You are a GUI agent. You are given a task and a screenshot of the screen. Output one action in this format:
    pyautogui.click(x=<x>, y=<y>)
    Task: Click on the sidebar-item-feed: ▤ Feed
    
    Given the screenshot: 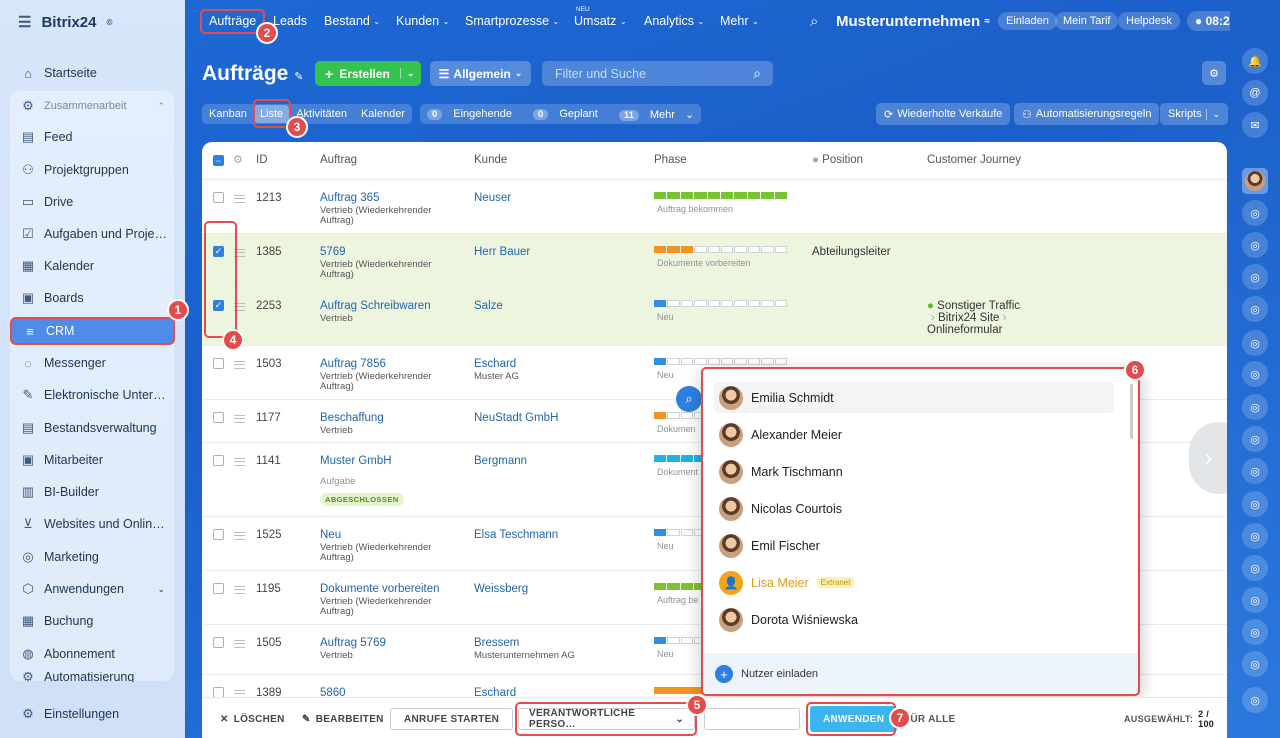 What is the action you would take?
    pyautogui.click(x=92, y=137)
    